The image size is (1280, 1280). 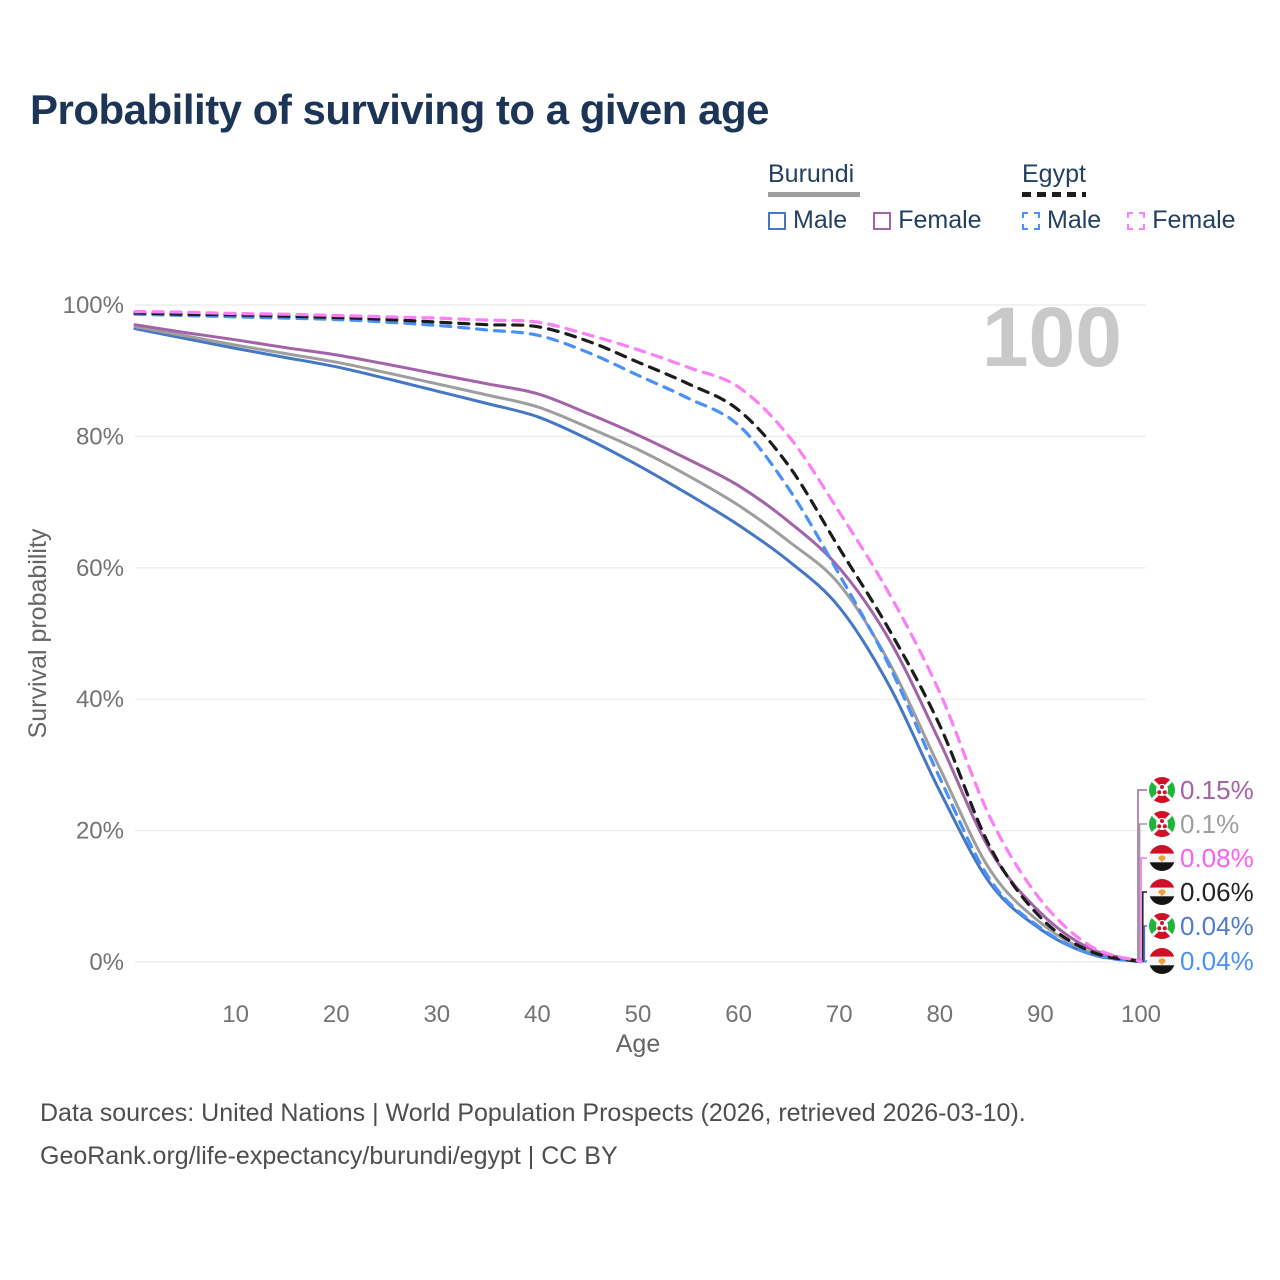 What do you see at coordinates (1209, 824) in the screenshot?
I see `end-value-label-burundi-total: 0.1%` at bounding box center [1209, 824].